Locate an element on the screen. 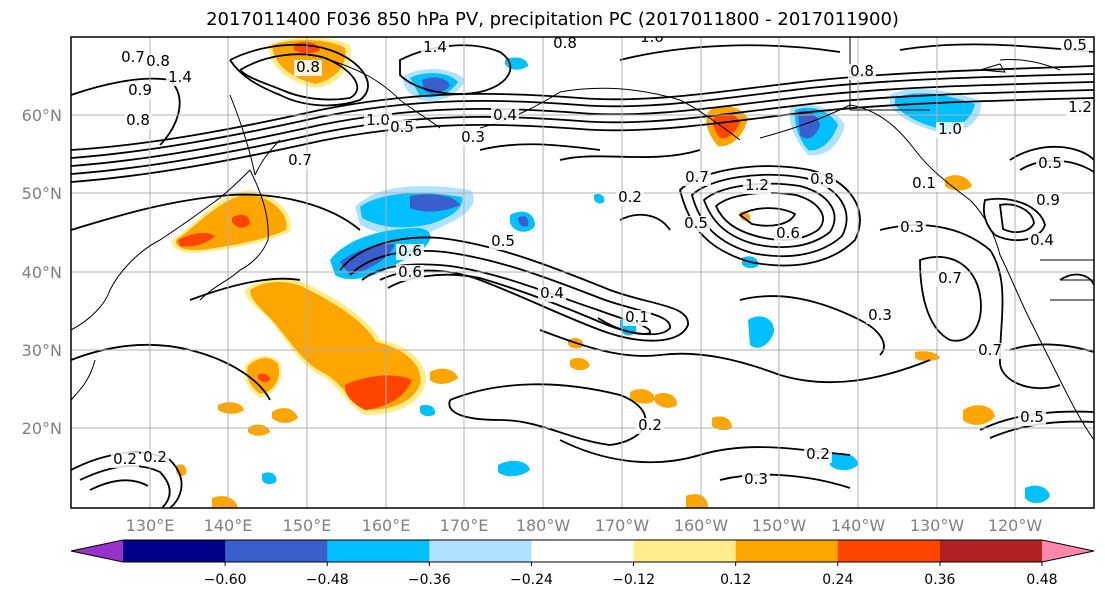 The height and width of the screenshot is (601, 1105). latitude-axis: 20°N 30°N 40°N 50°N 60°N is located at coordinates (42, 272).